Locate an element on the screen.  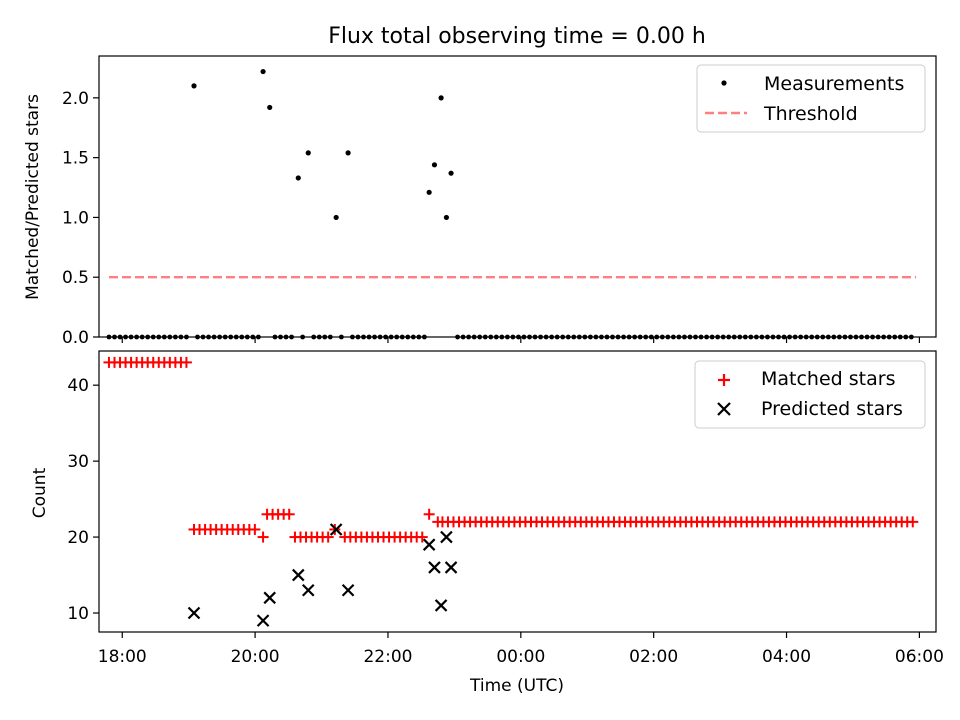
top-y-tick-label: 1.0 is located at coordinates (75, 218).